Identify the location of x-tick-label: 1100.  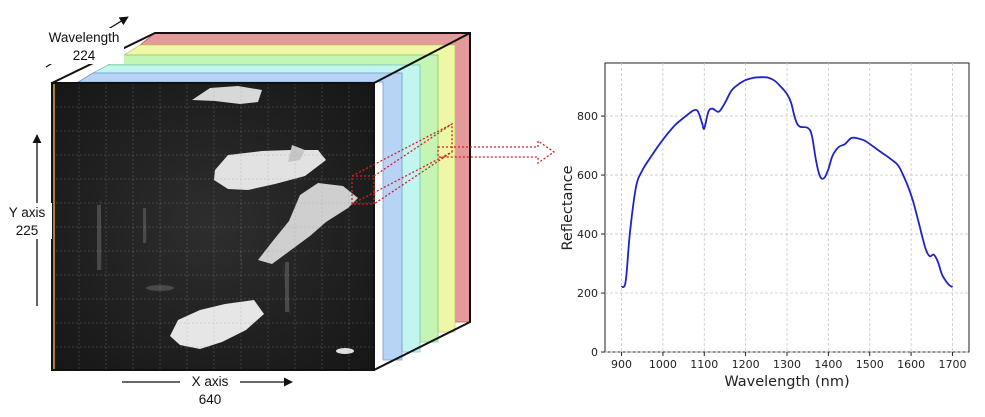
(704, 364).